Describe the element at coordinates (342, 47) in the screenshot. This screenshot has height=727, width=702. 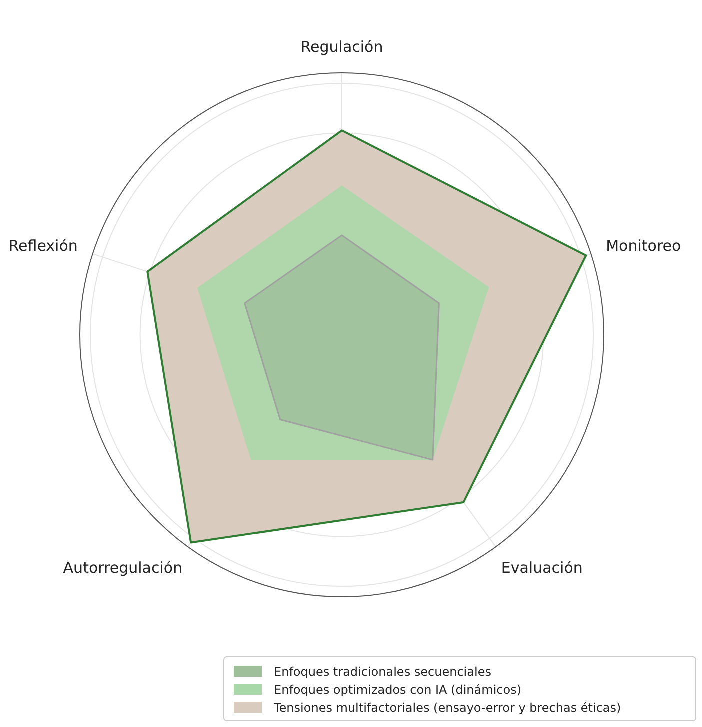
I see `spoke-label: Regulación` at that location.